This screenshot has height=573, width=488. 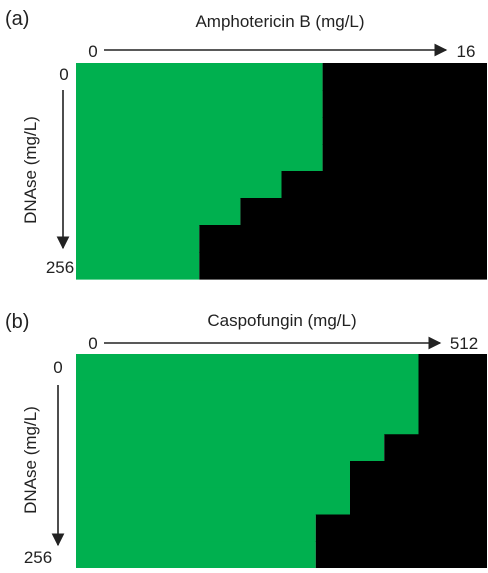 I want to click on panel-a-label: (a), so click(x=17, y=19).